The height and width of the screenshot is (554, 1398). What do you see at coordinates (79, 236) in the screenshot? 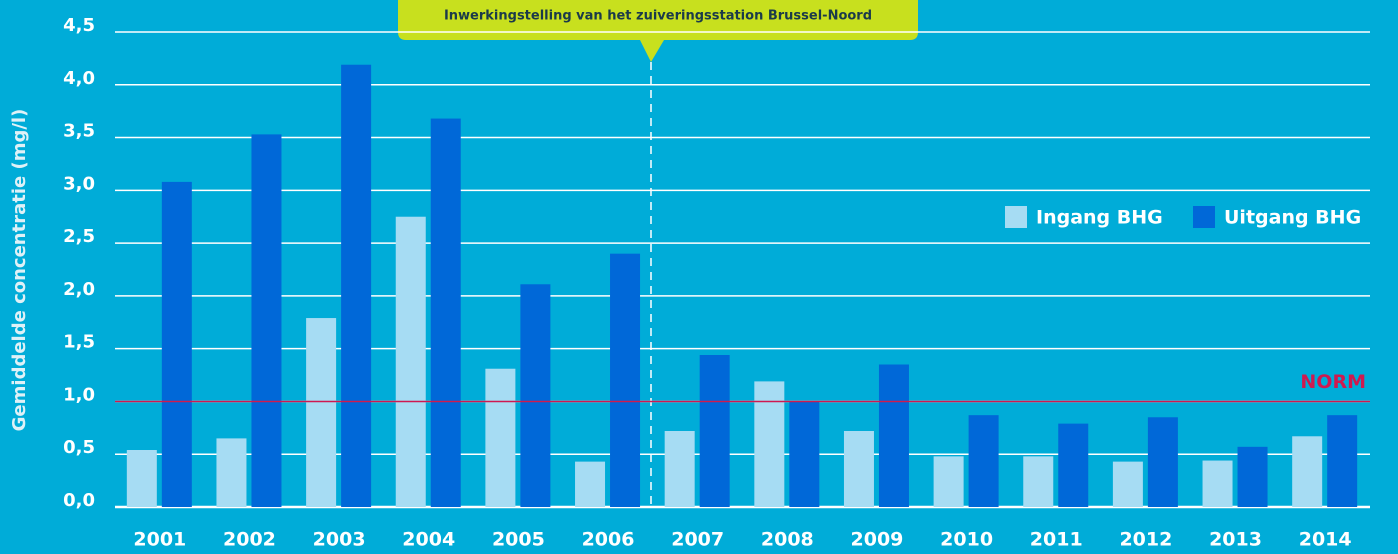
I see `y-tick-label: 2,5` at bounding box center [79, 236].